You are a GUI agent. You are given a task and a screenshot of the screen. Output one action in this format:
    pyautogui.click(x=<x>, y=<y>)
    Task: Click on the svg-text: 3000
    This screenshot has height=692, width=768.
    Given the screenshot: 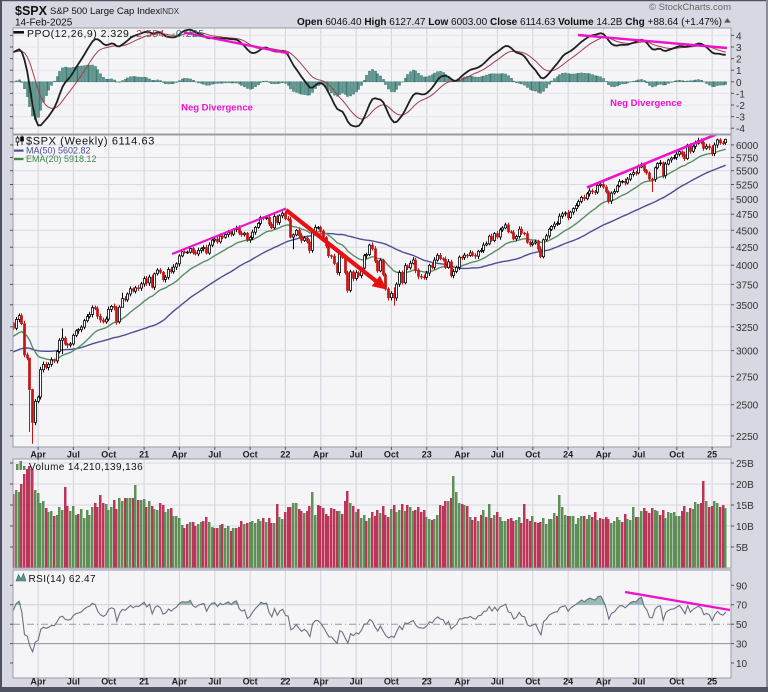 What is the action you would take?
    pyautogui.click(x=747, y=352)
    